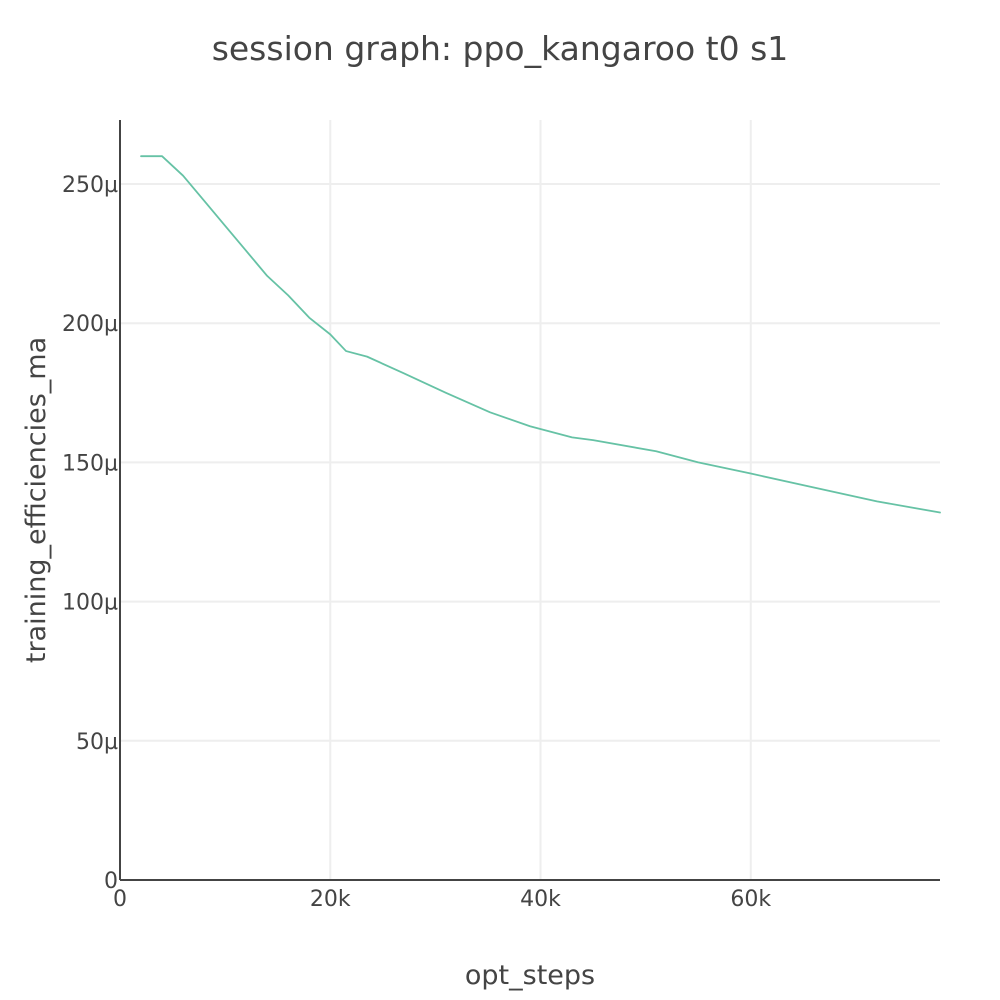  Describe the element at coordinates (111, 881) in the screenshot. I see `y-tick-label: 0` at that location.